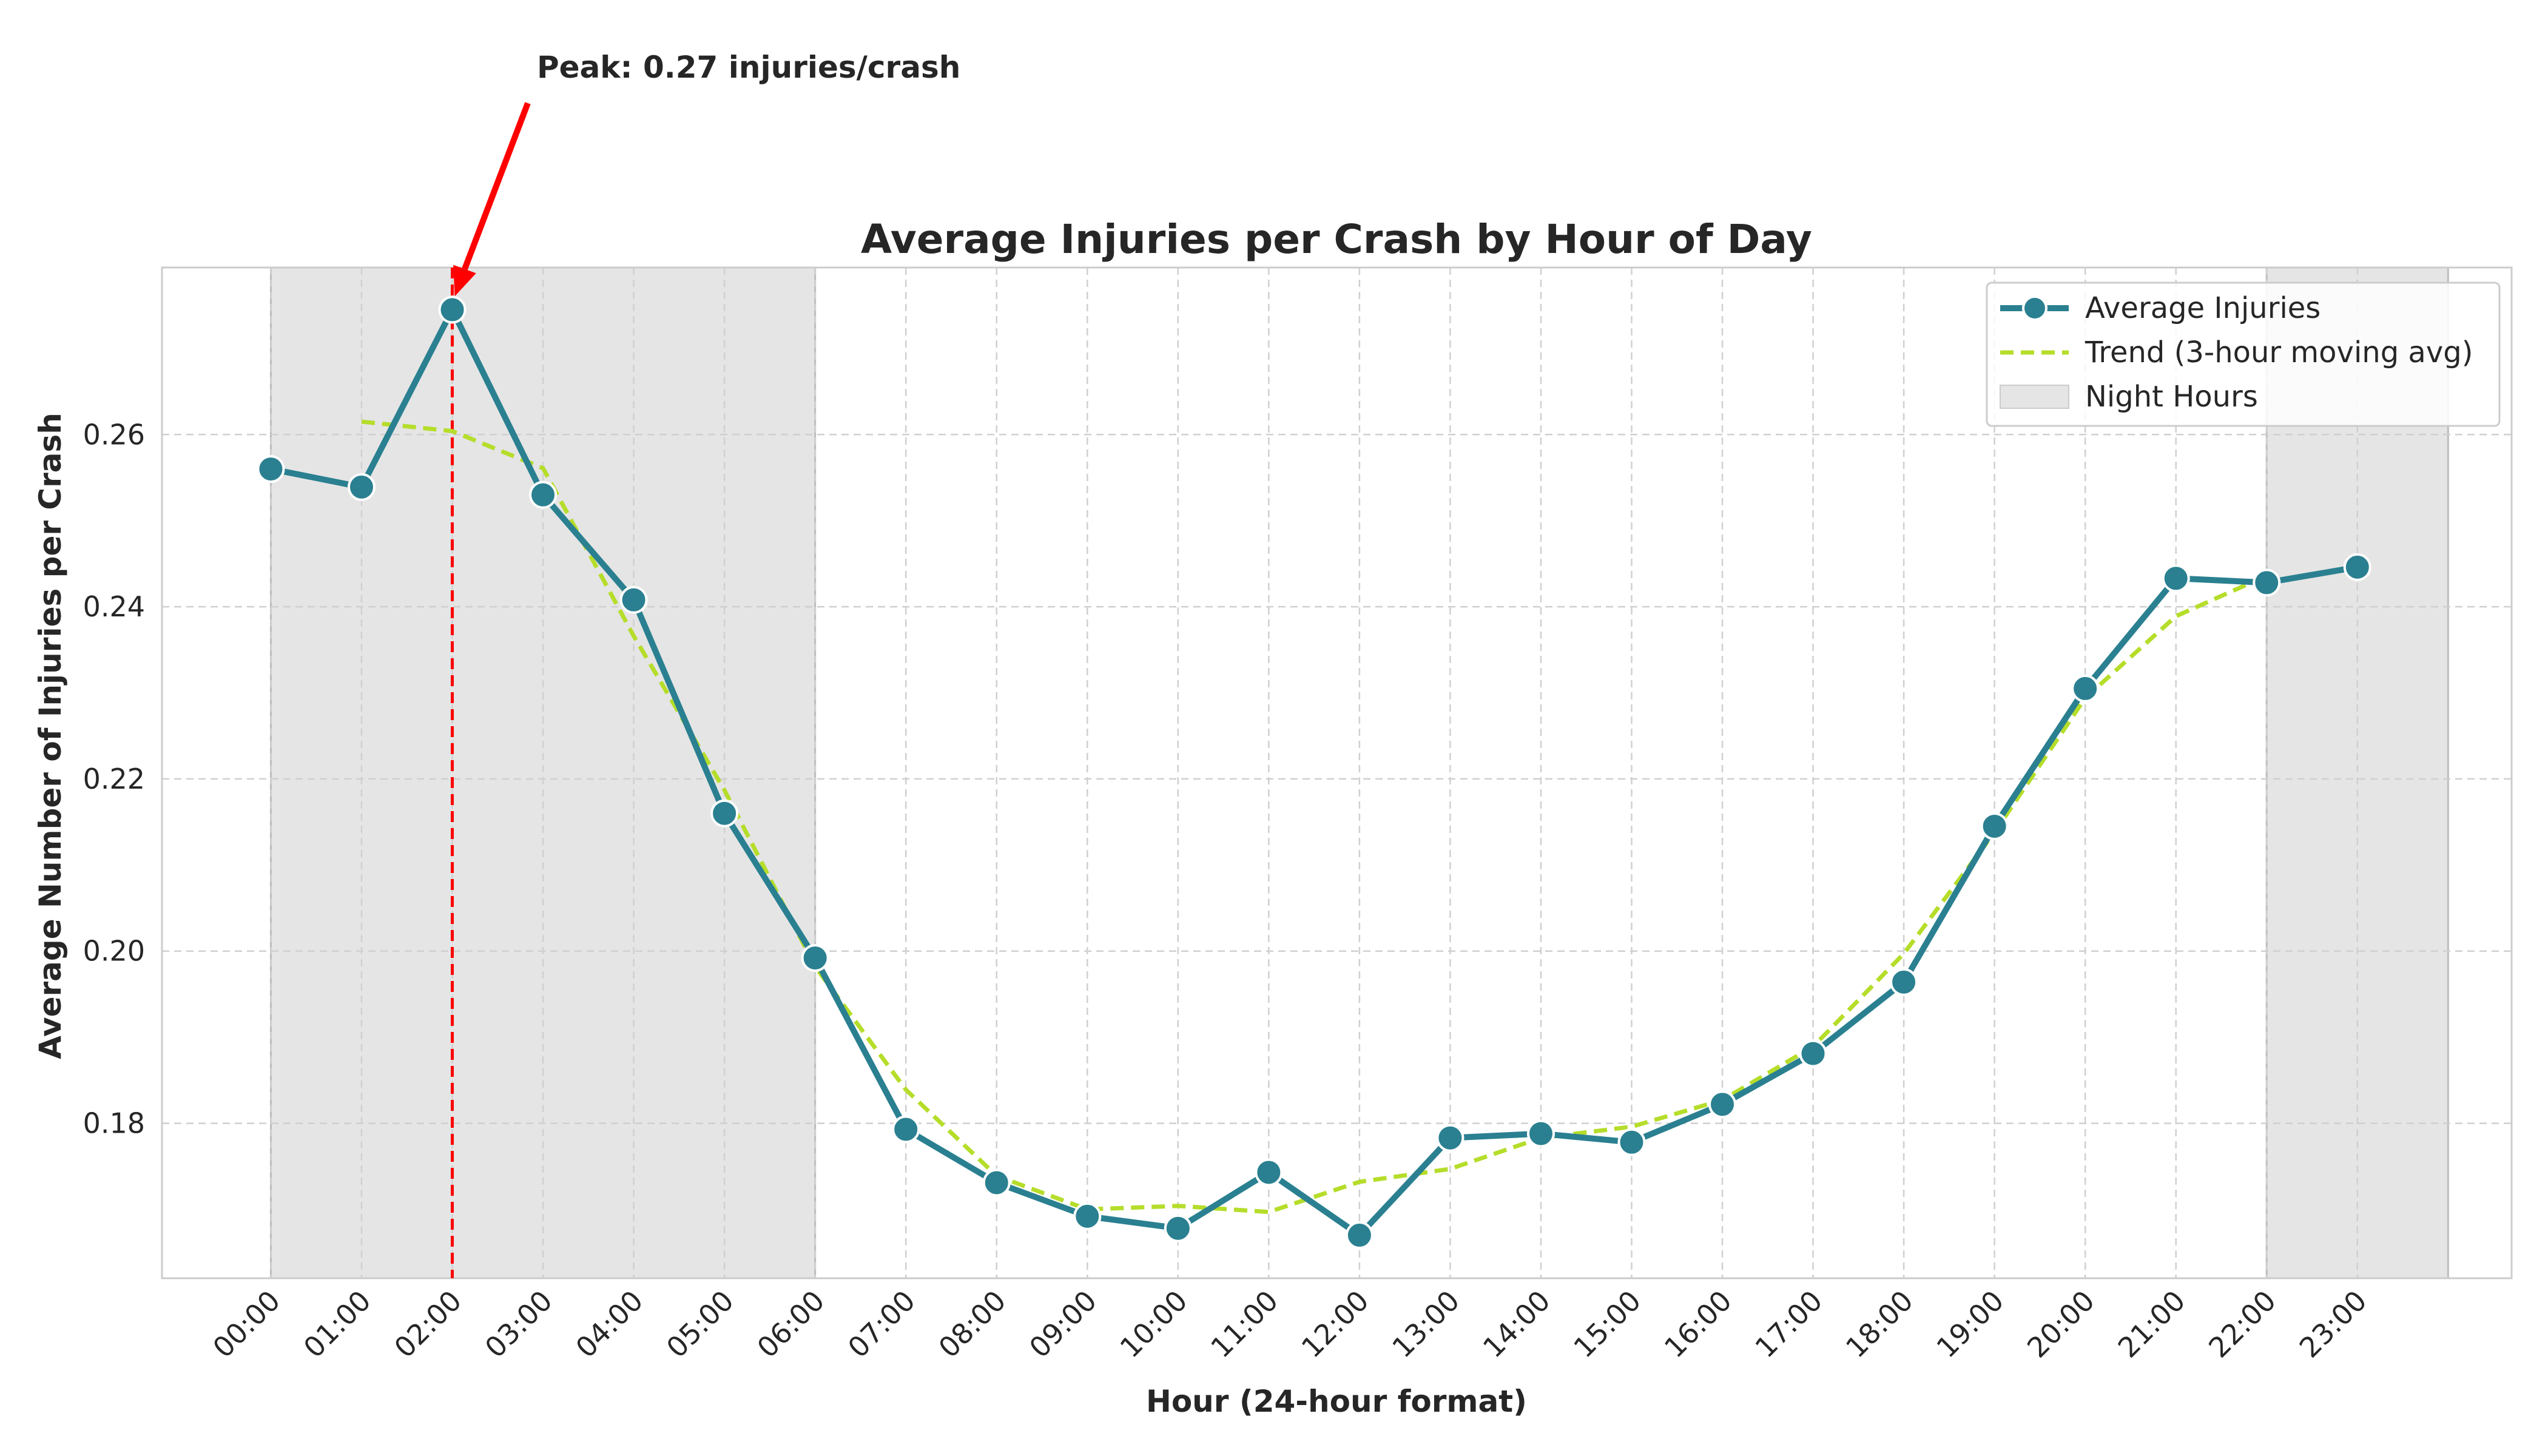  I want to click on legend-night-swatch, so click(2034, 397).